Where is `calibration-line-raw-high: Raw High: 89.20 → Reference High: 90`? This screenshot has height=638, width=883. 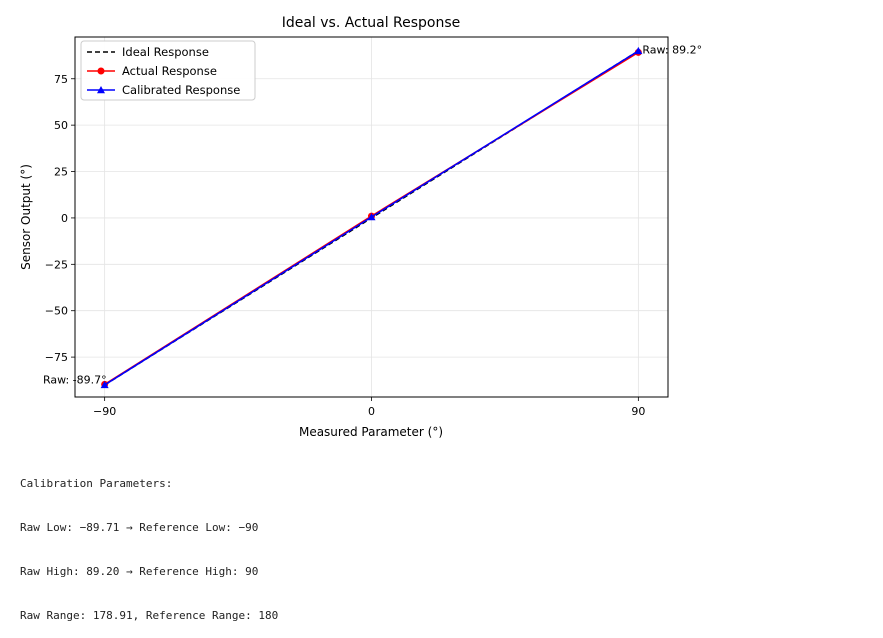
calibration-line-raw-high: Raw High: 89.20 → Reference High: 90 is located at coordinates (139, 571).